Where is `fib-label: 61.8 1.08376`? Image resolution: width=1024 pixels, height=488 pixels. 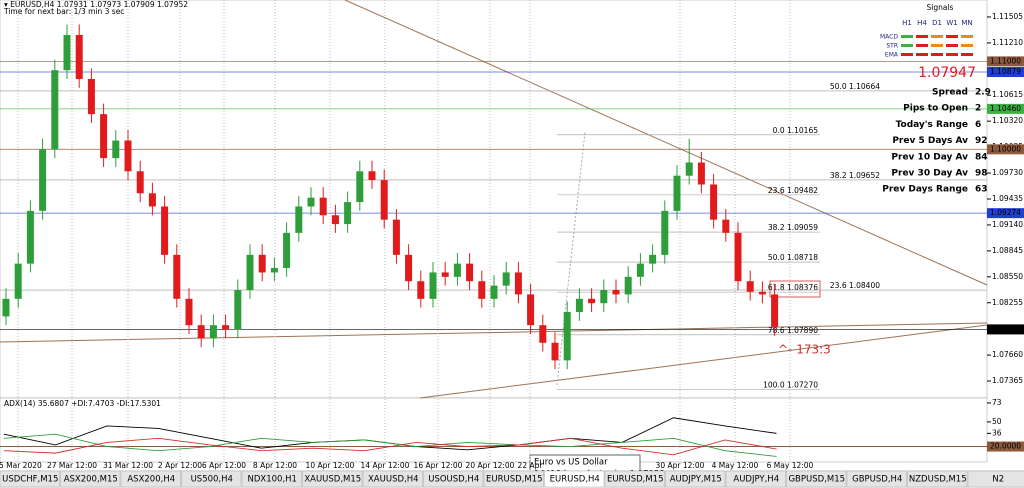
fib-label: 61.8 1.08376 is located at coordinates (793, 287).